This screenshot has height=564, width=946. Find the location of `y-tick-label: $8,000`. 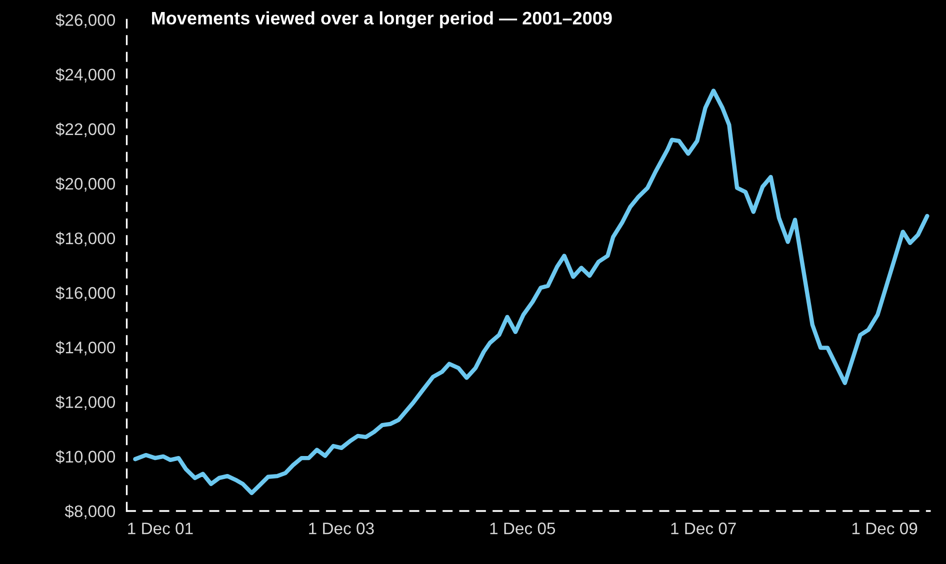

y-tick-label: $8,000 is located at coordinates (90, 512).